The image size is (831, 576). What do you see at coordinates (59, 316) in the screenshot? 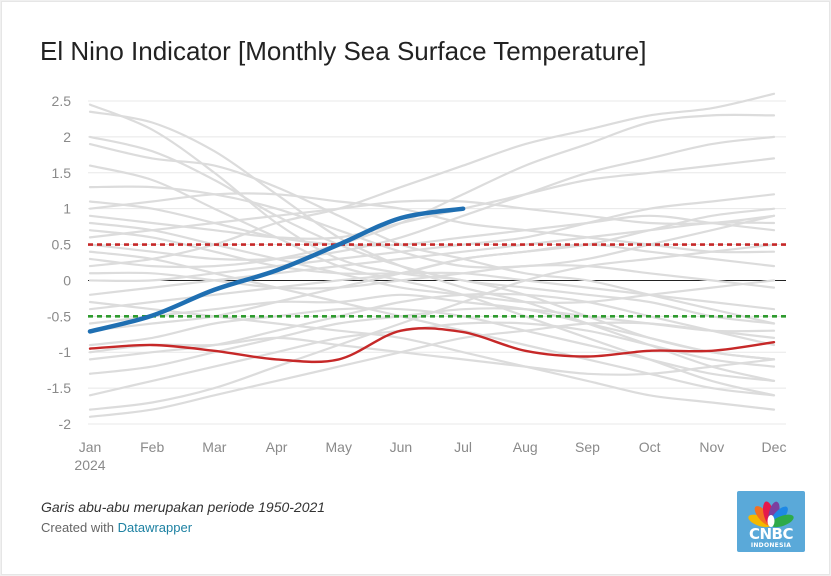
I see `y-tick-label: -0.5` at bounding box center [59, 316].